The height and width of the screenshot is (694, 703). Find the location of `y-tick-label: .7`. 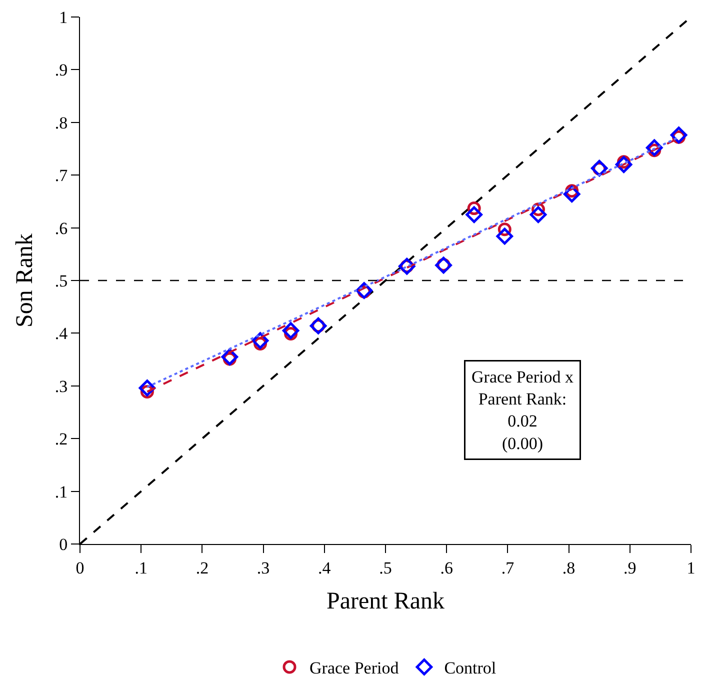

y-tick-label: .7 is located at coordinates (61, 176).